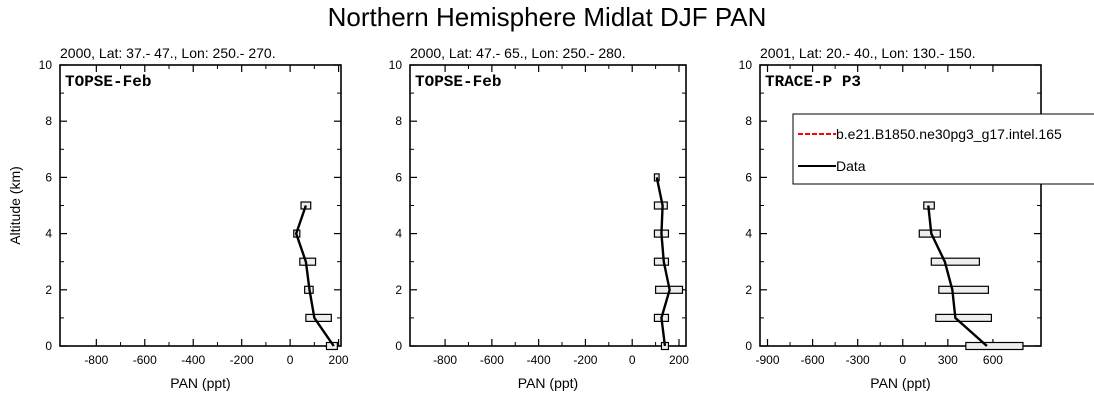 Image resolution: width=1094 pixels, height=402 pixels. Describe the element at coordinates (949, 134) in the screenshot. I see `legend-label: b.e21.B1850.ne30pg3_g17.intel.165` at that location.